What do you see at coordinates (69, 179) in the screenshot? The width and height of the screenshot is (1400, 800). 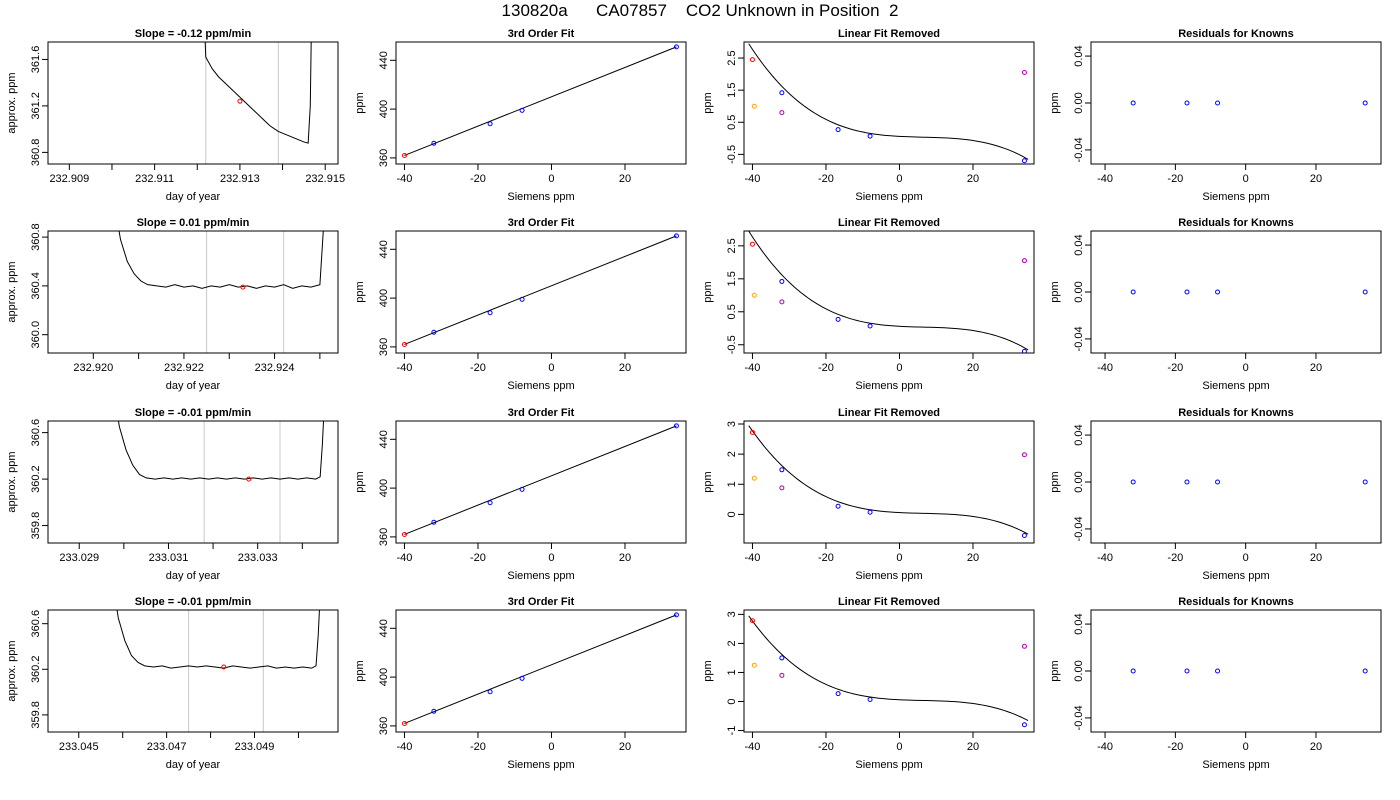 I see `x-tick-label: 232.909` at bounding box center [69, 179].